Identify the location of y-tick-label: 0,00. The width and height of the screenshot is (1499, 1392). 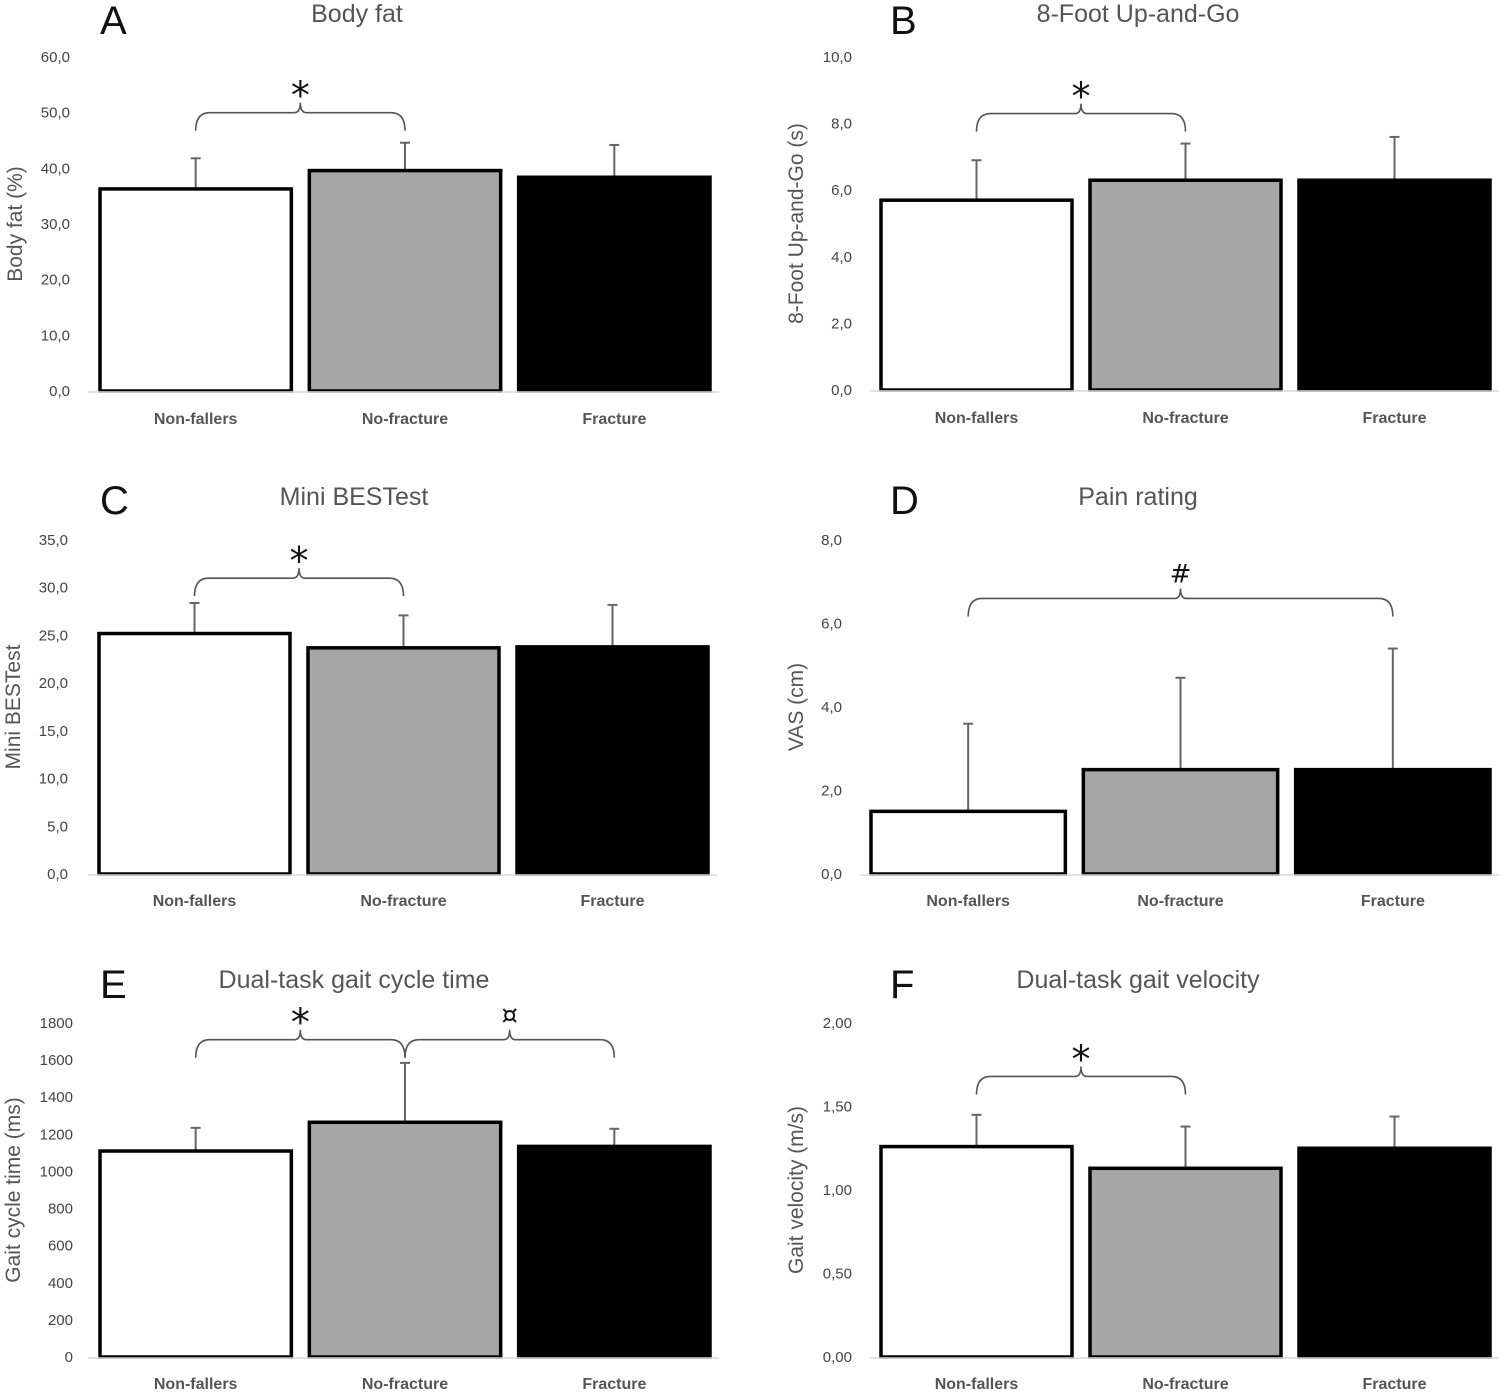
(837, 1357).